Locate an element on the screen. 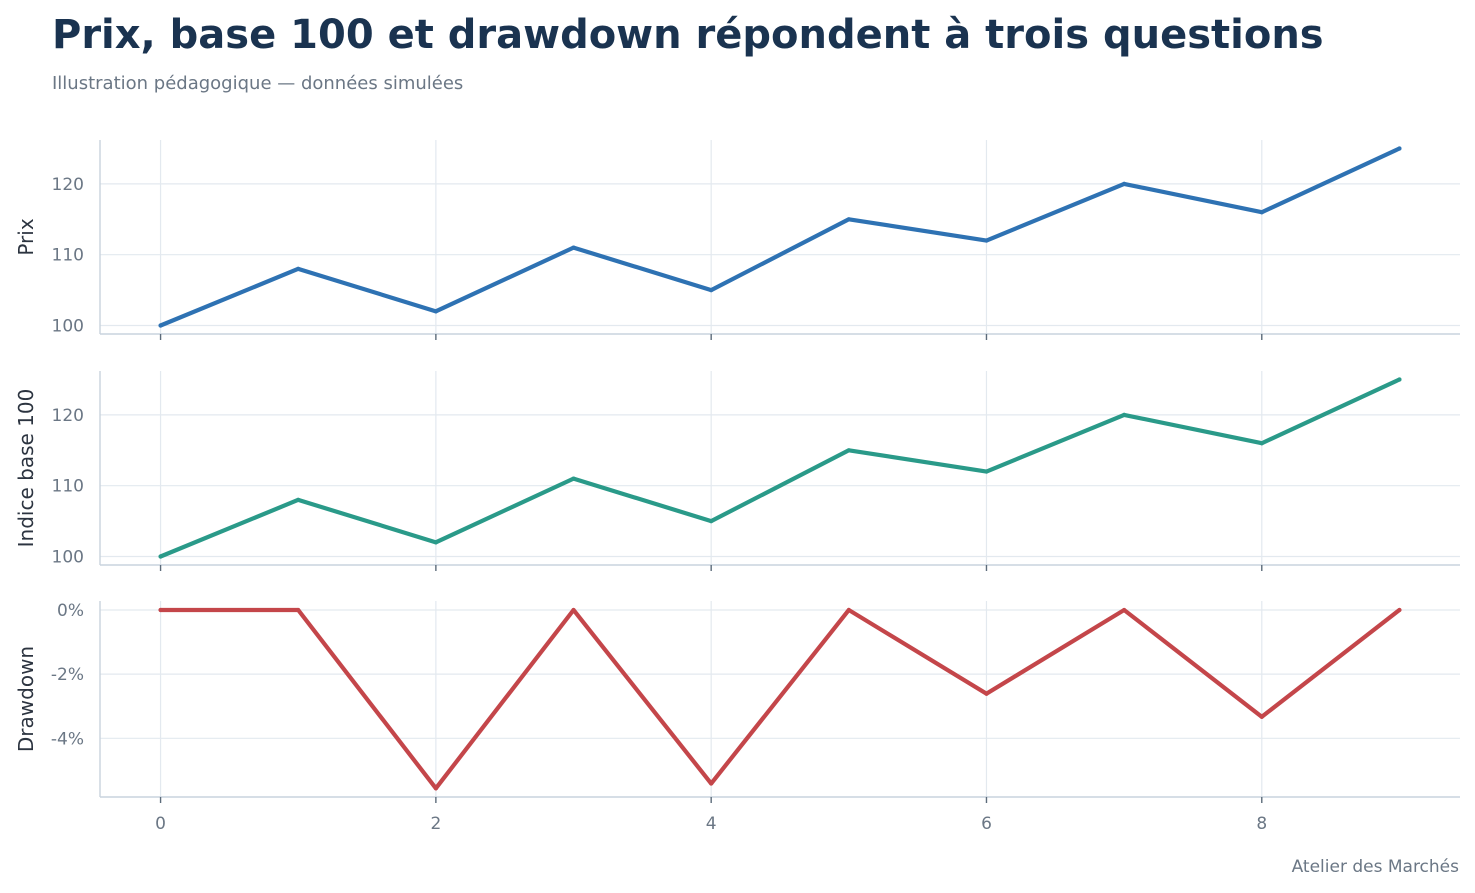 The height and width of the screenshot is (893, 1475). ytick-label-prix-1: 110 is located at coordinates (68, 256).